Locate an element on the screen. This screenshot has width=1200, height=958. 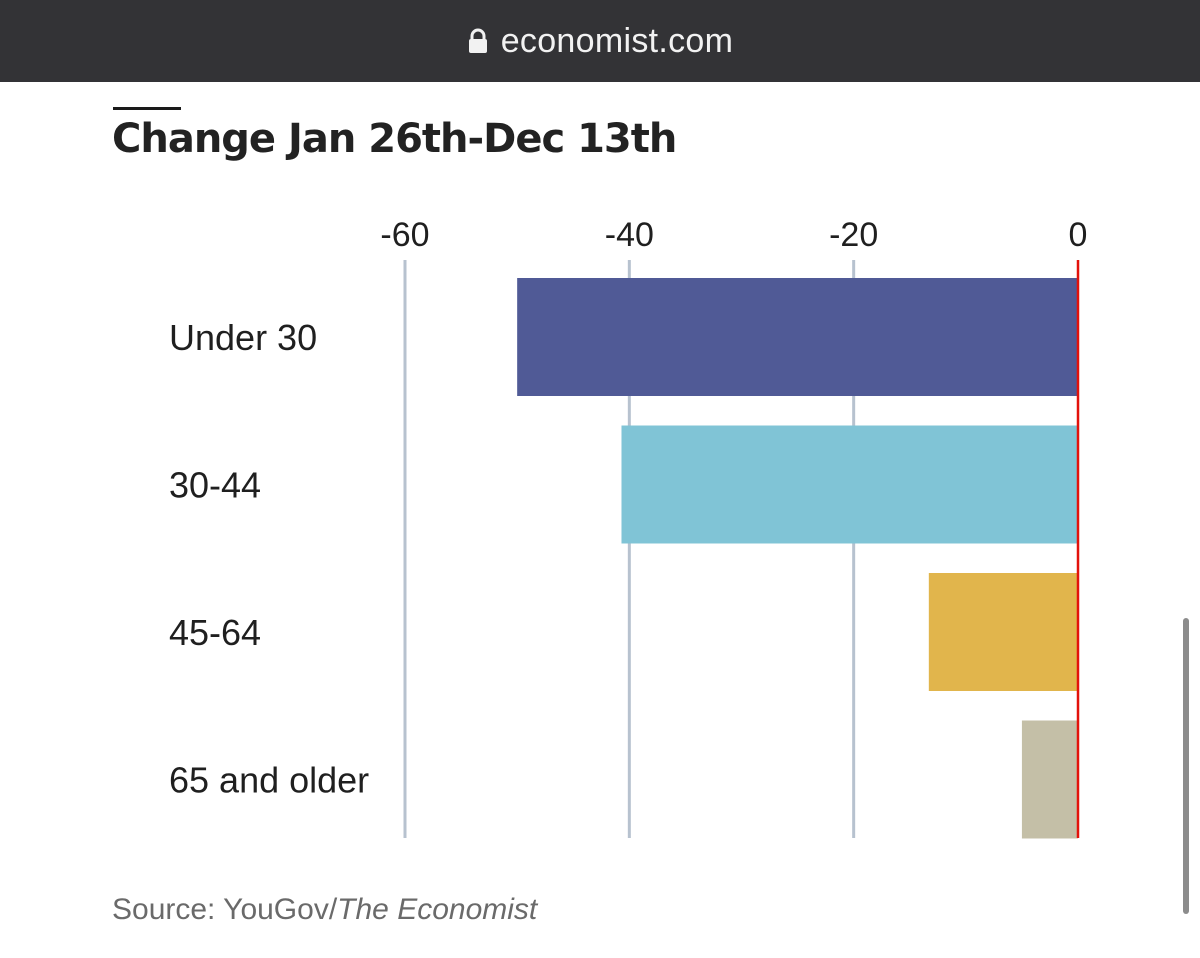
category-label: 65 and older is located at coordinates (269, 780).